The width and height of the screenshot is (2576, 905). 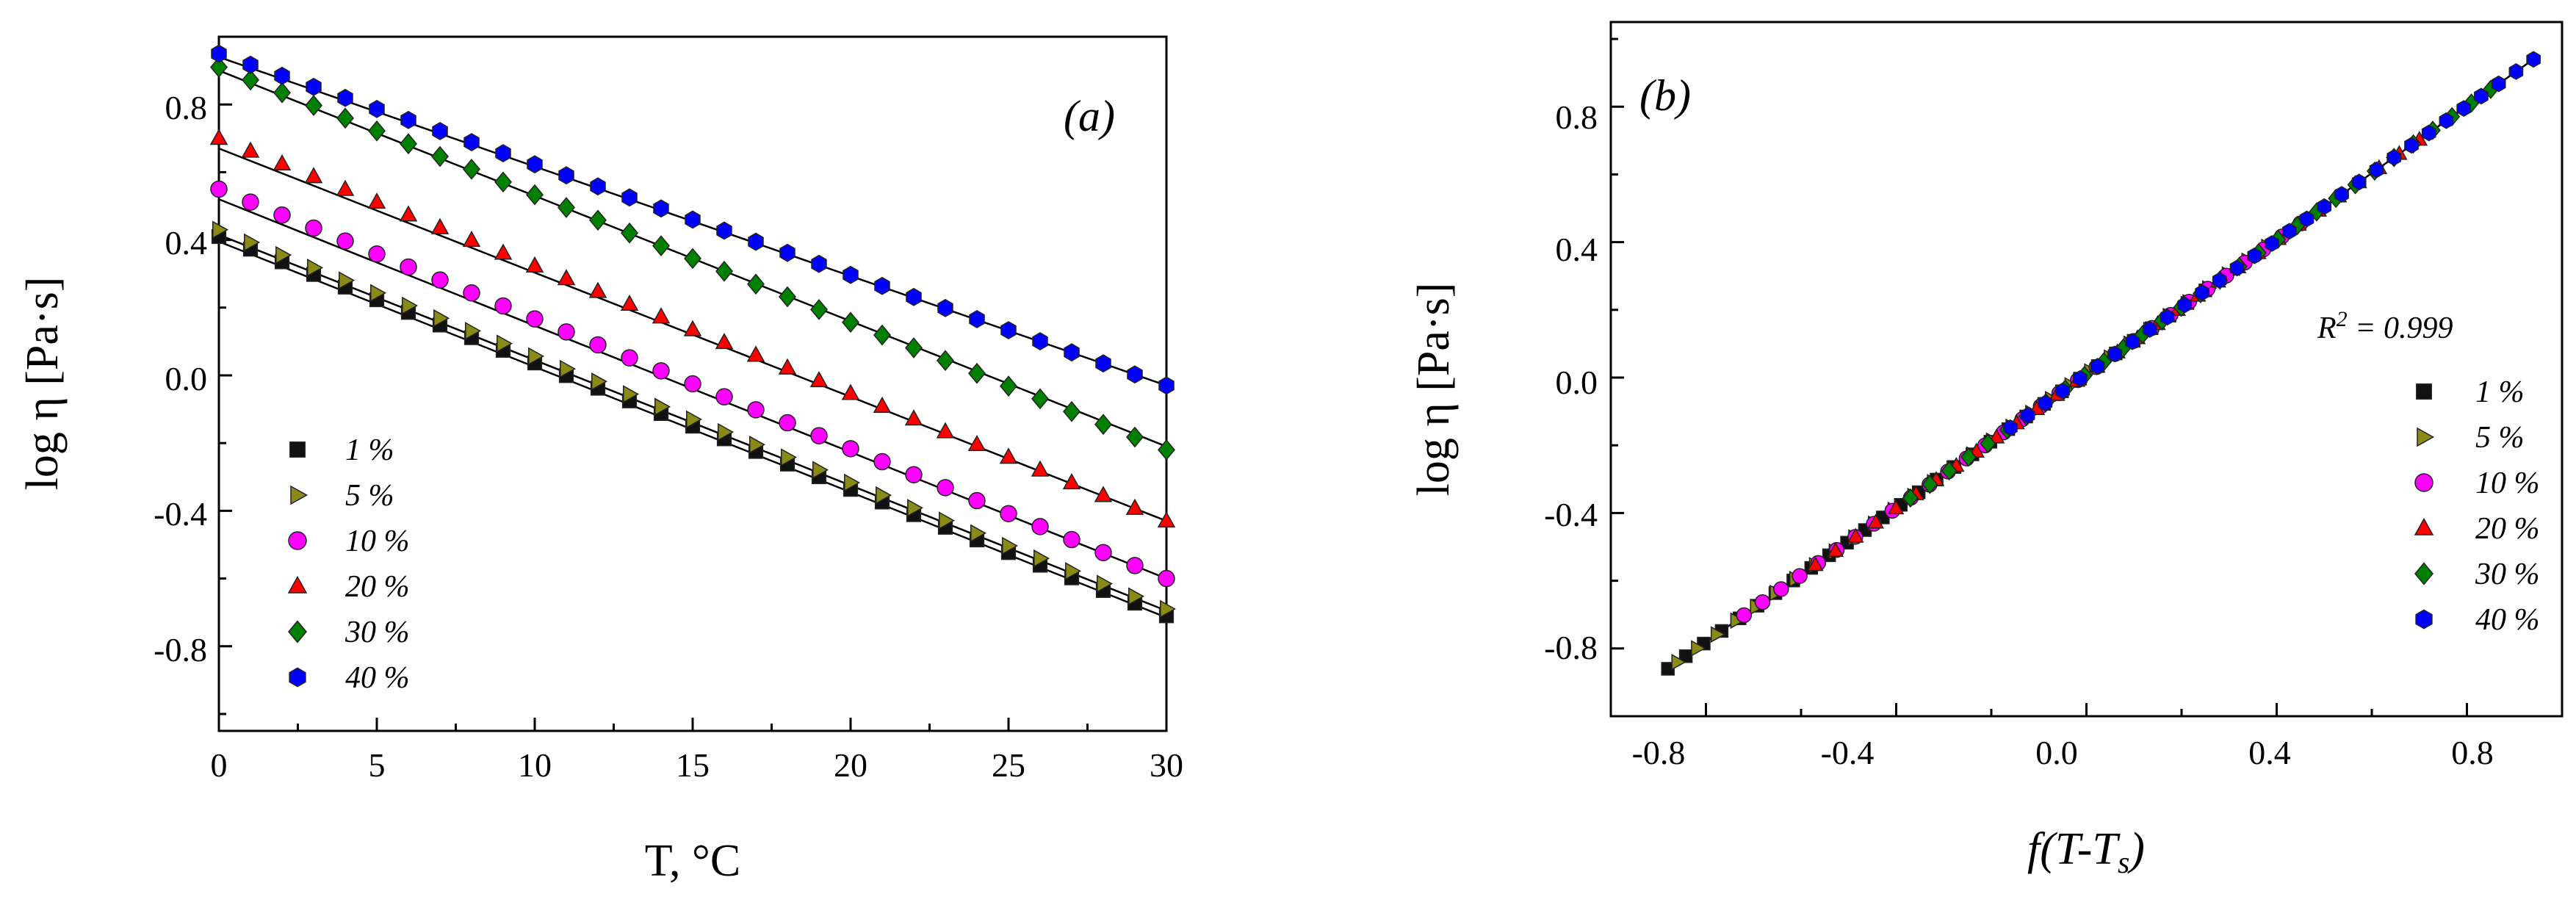 What do you see at coordinates (2136, 849) in the screenshot?
I see `x-axis-title-close: )` at bounding box center [2136, 849].